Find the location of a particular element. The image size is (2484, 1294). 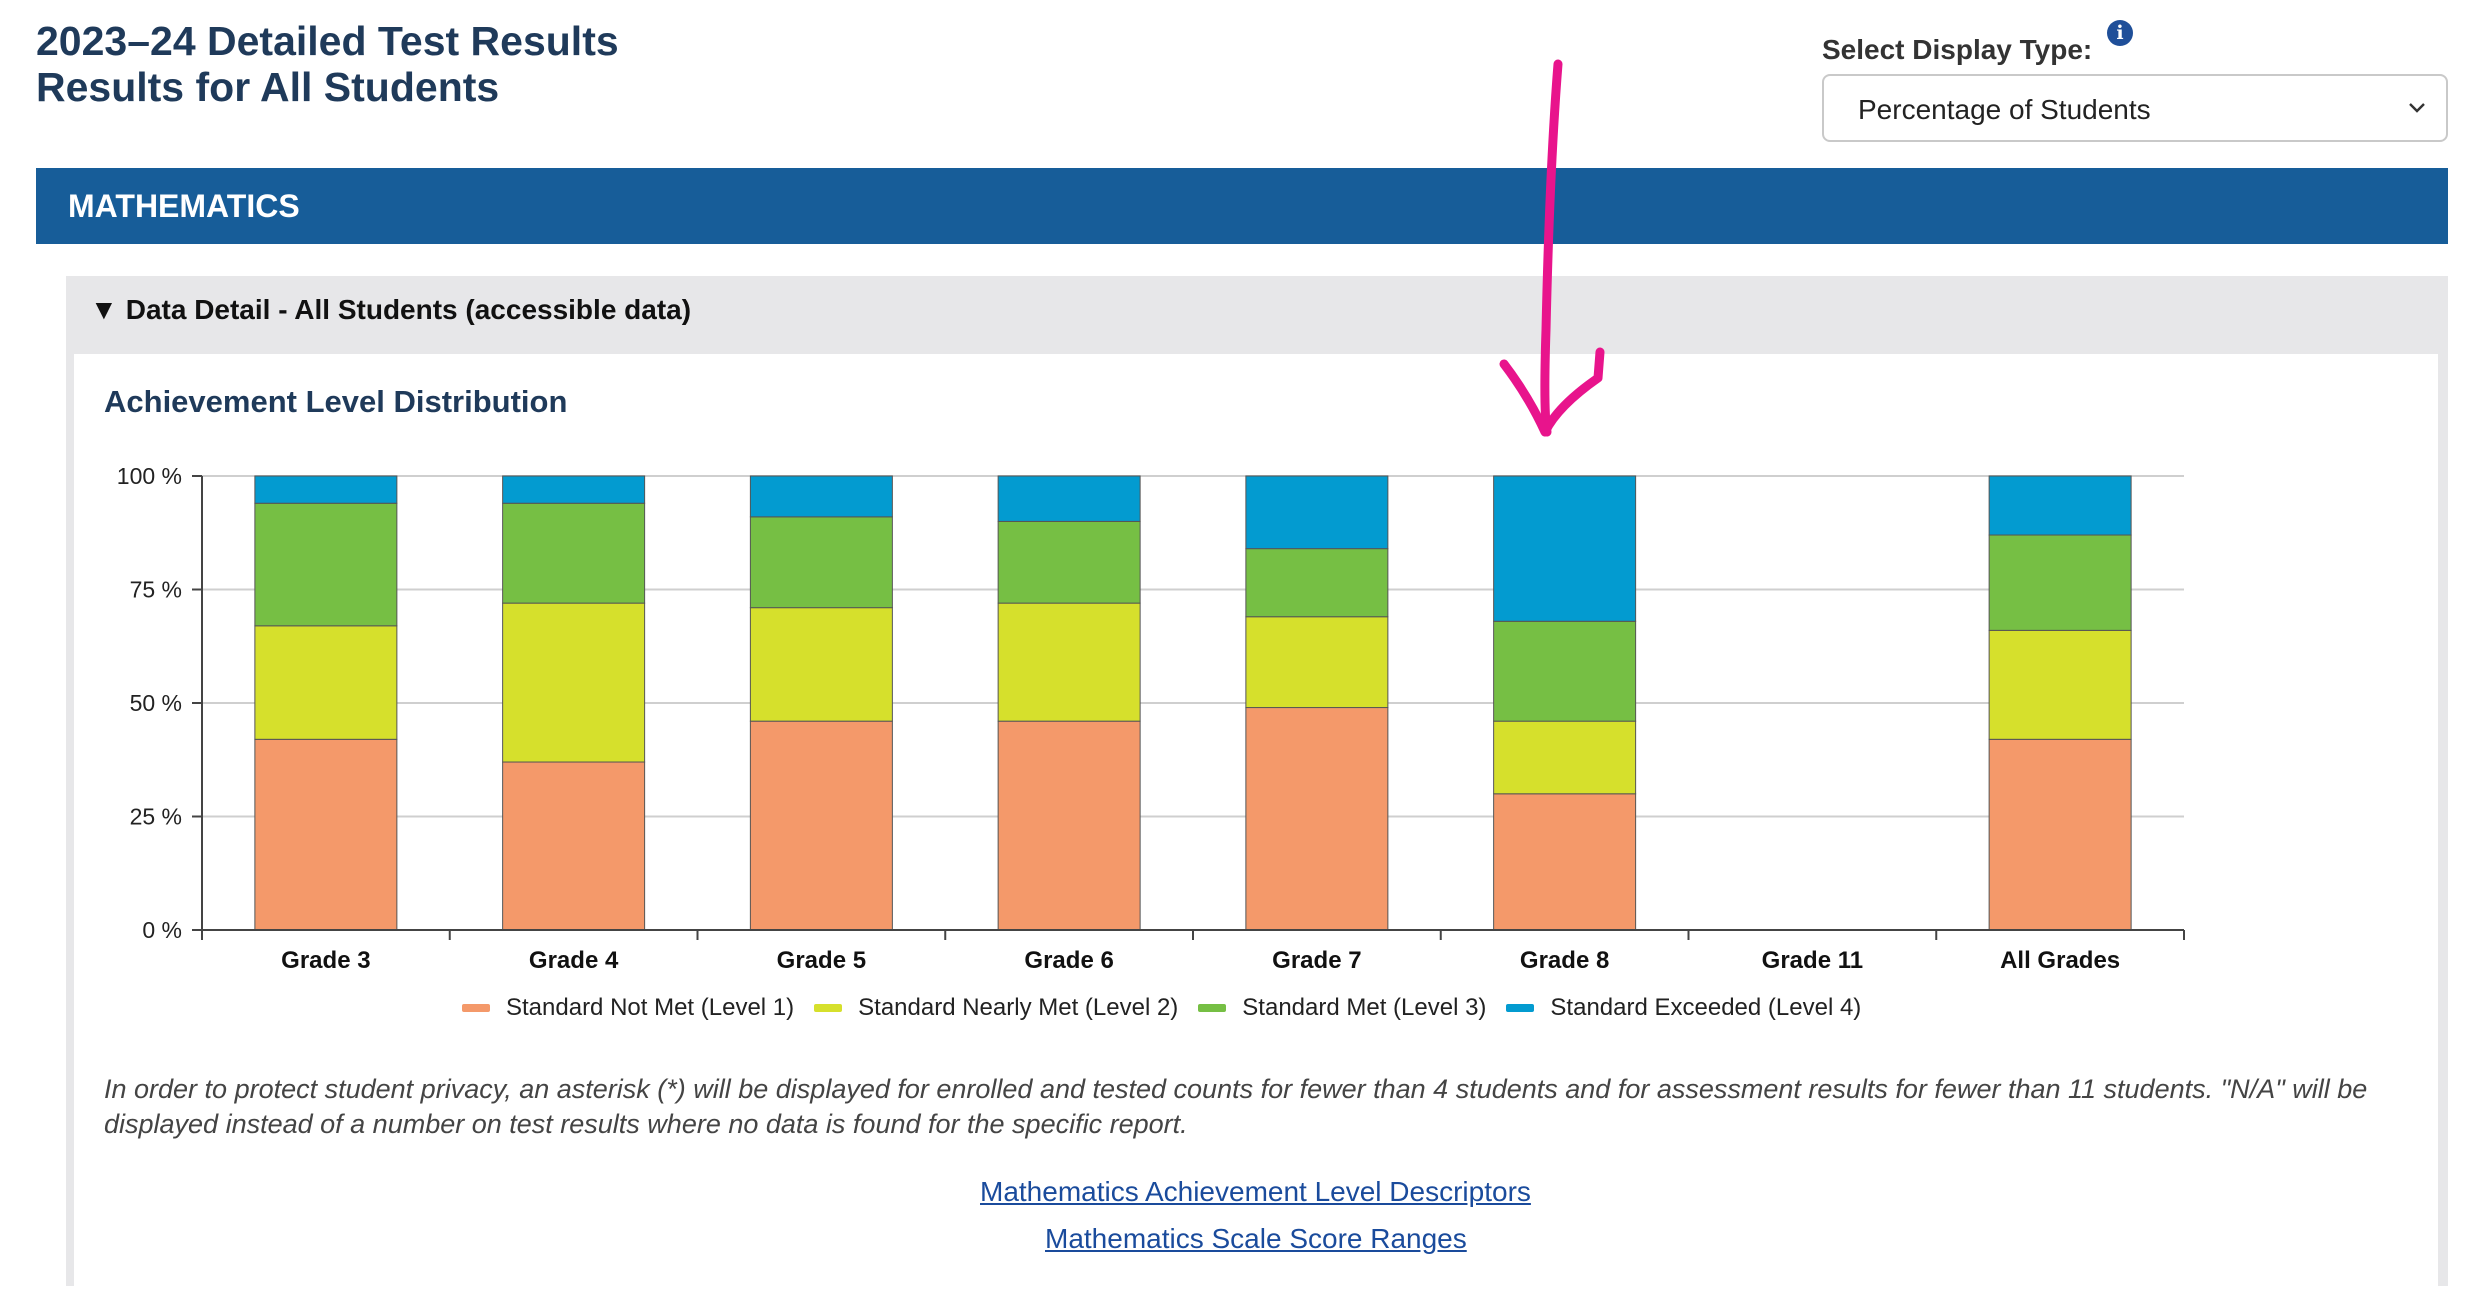

display-type-select: Percentage of Students is located at coordinates (2135, 108).